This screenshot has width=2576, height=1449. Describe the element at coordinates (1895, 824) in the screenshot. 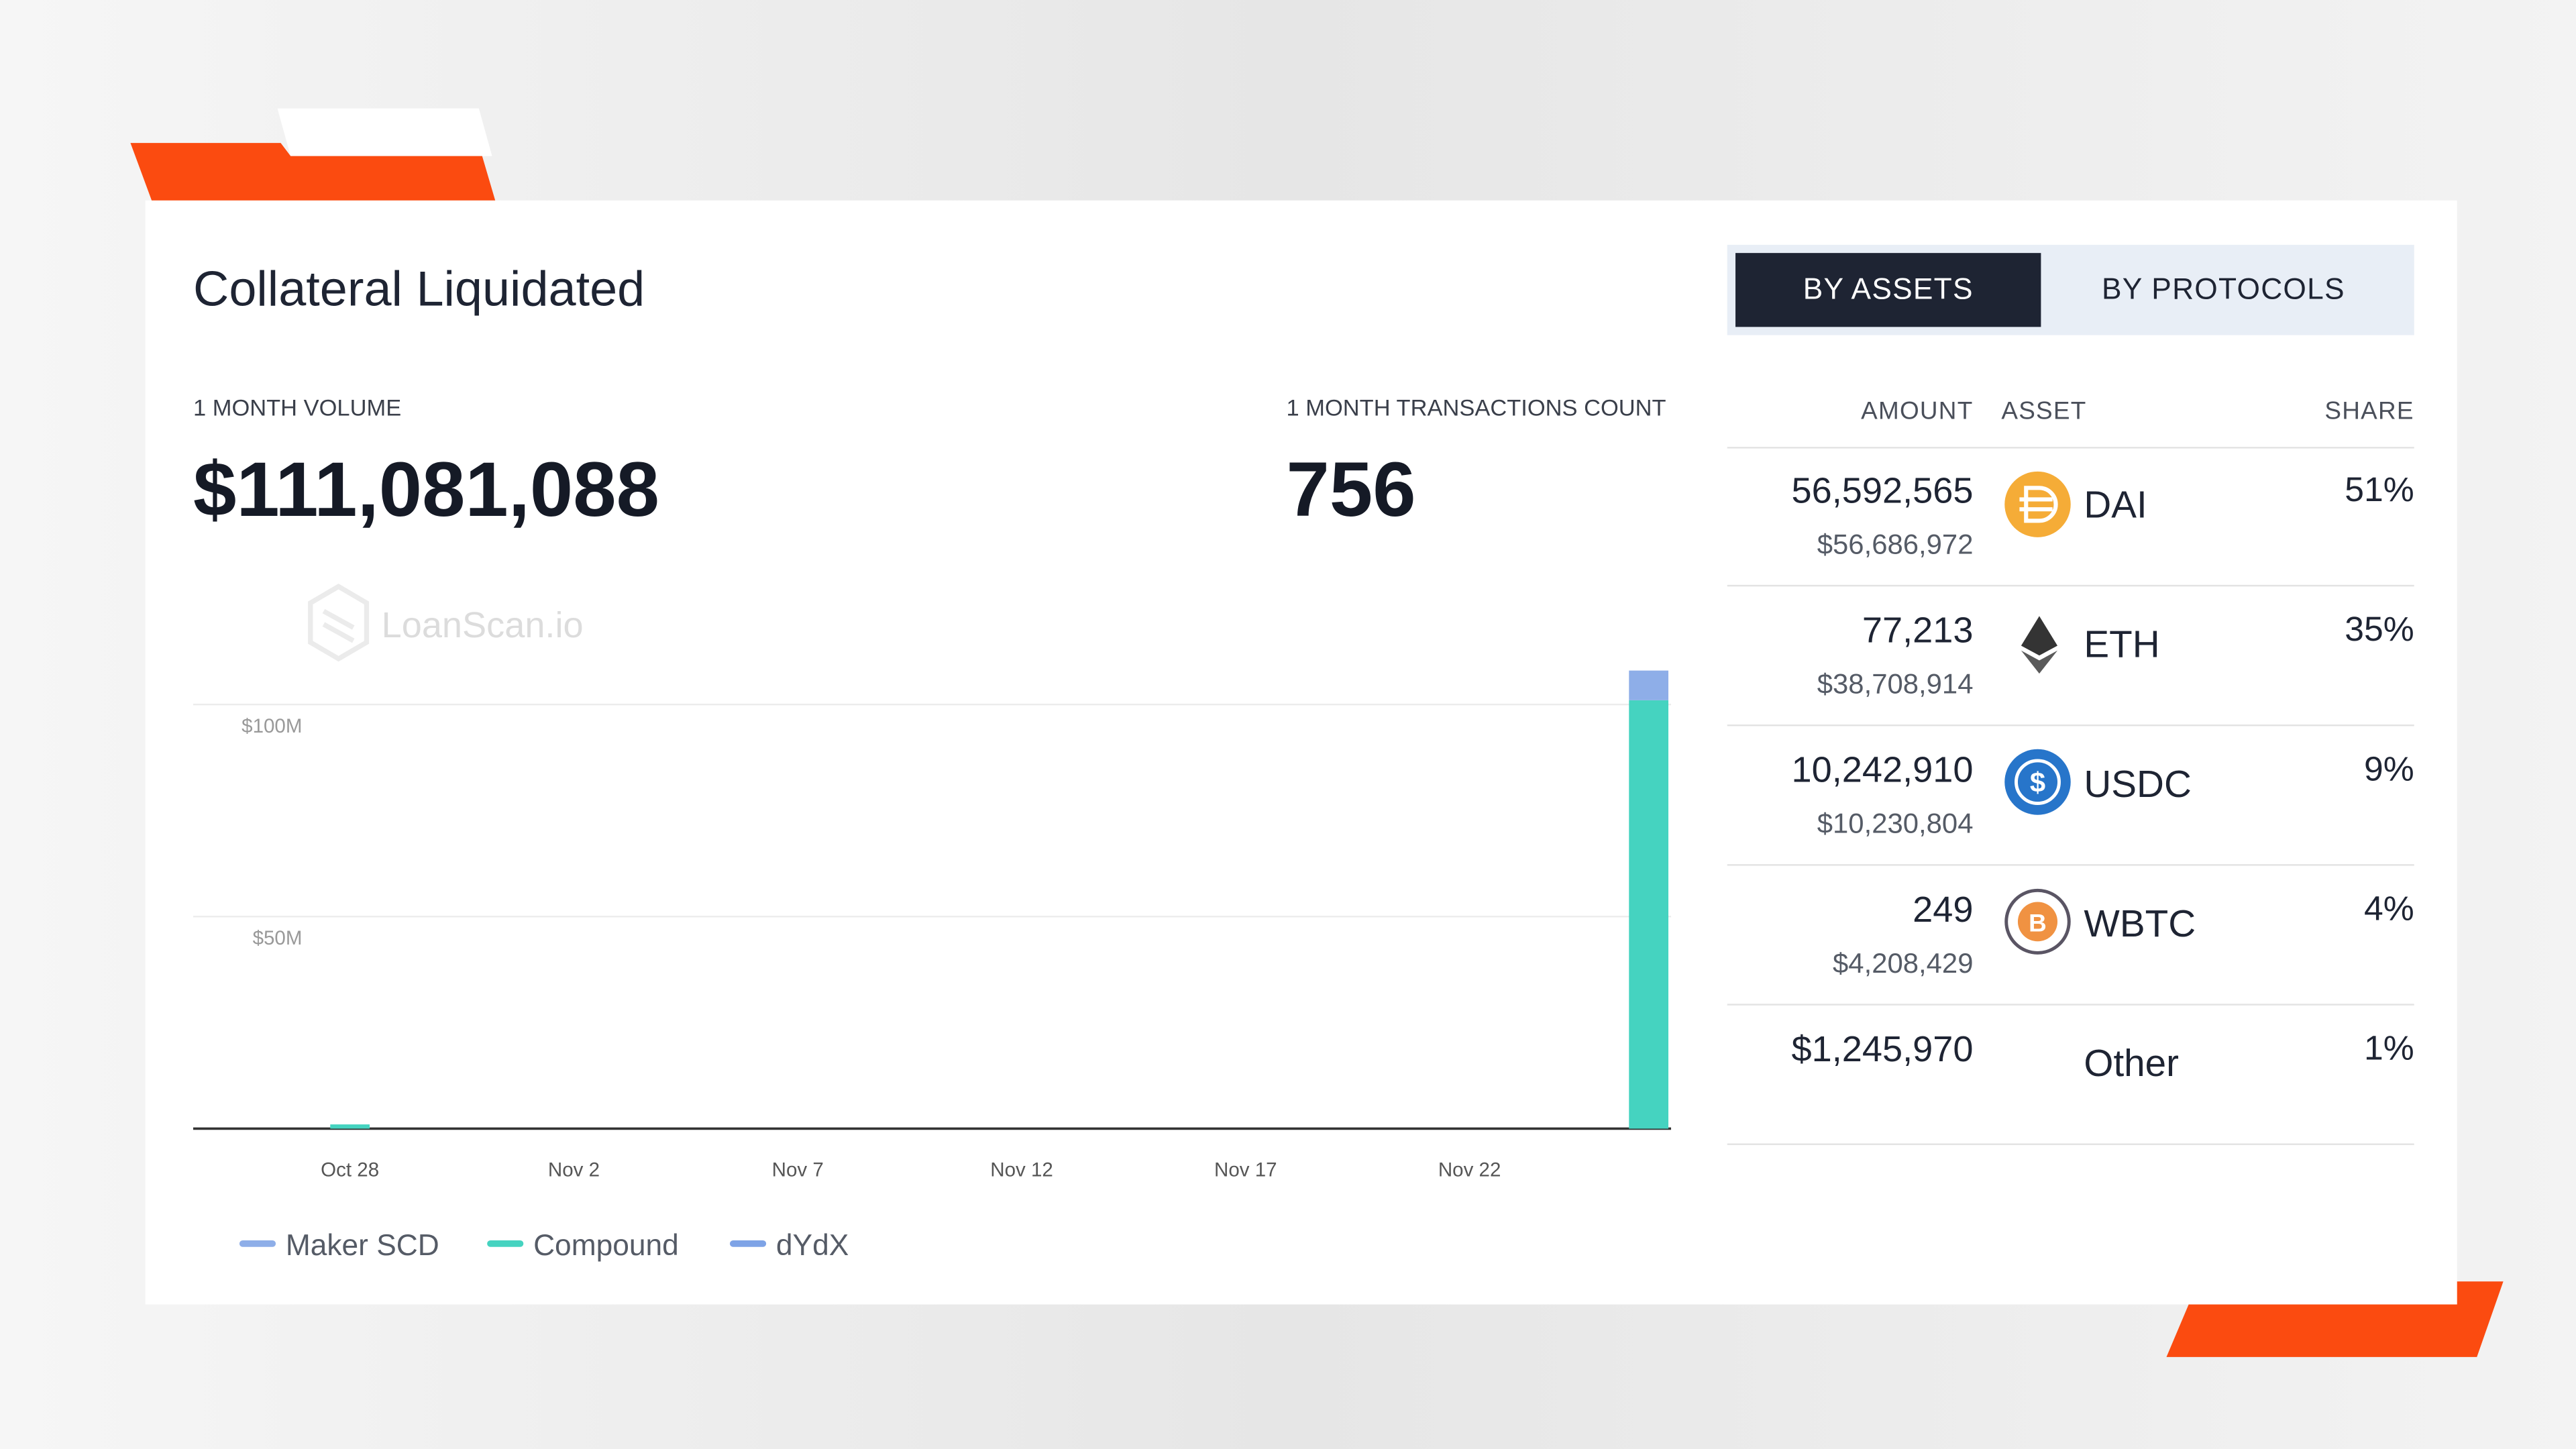

I see `usd-amount: $10,230,804` at that location.